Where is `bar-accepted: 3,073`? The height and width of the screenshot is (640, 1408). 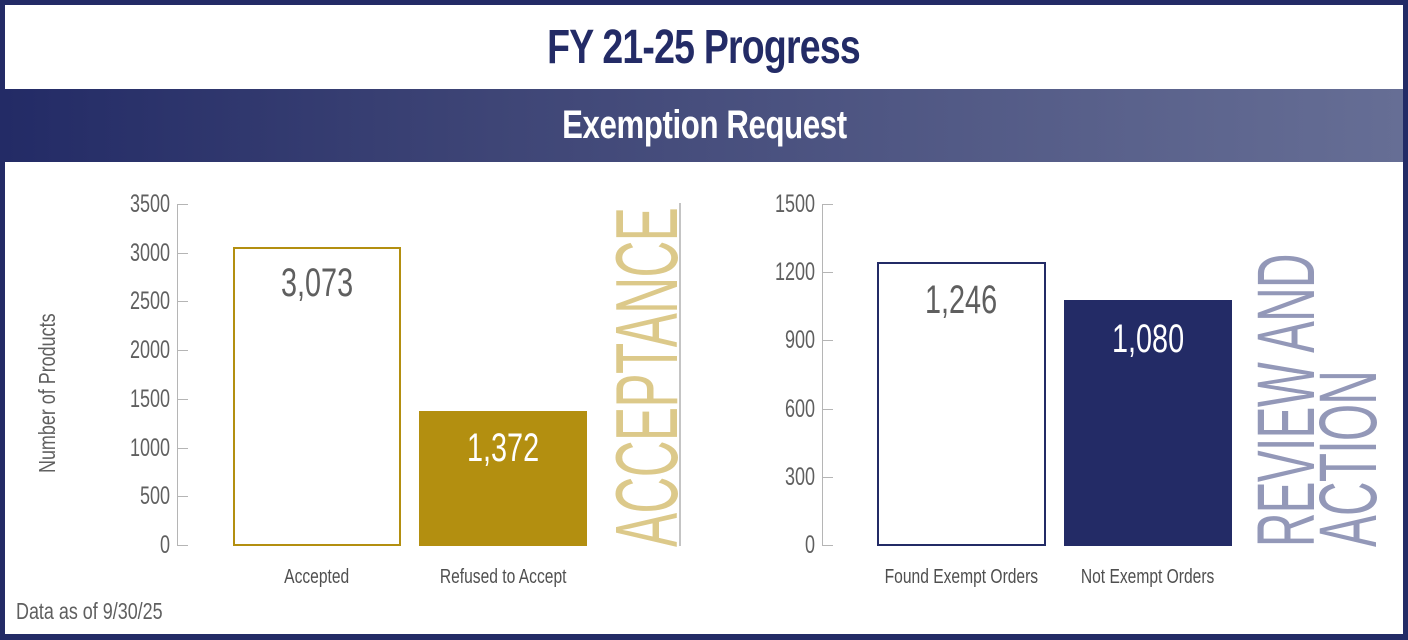
bar-accepted: 3,073 is located at coordinates (317, 396).